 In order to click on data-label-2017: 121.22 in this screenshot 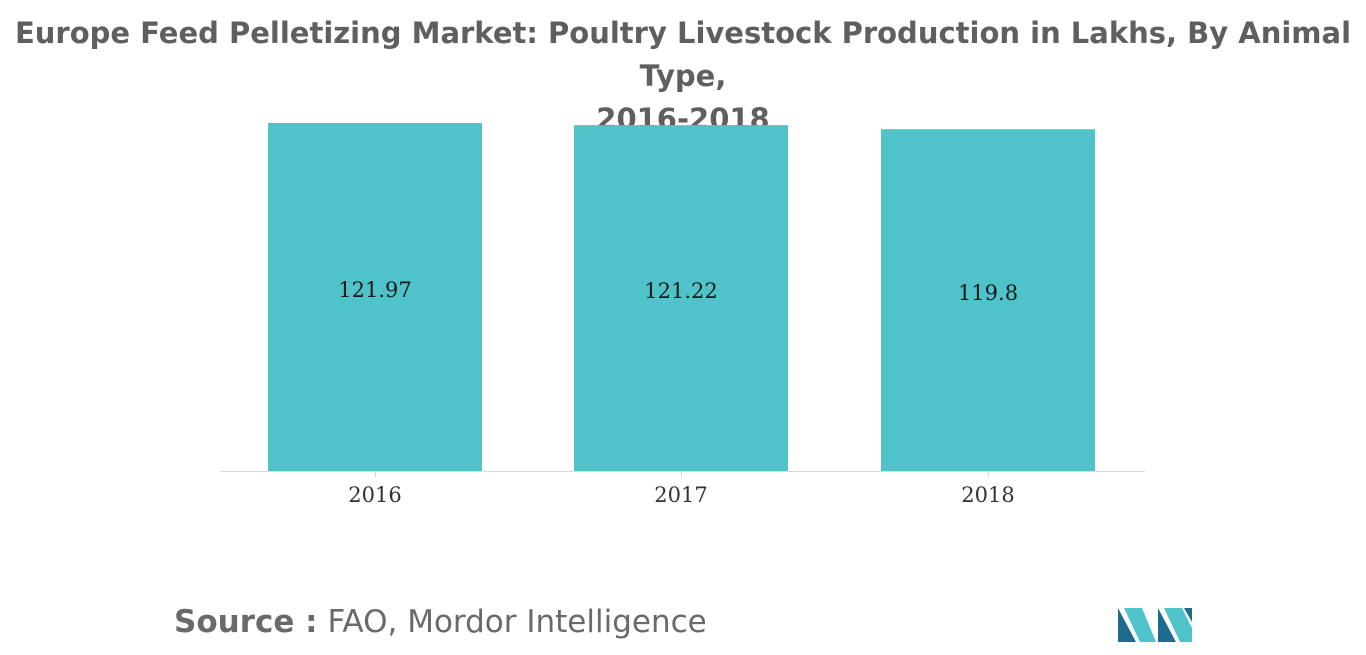, I will do `click(680, 291)`.